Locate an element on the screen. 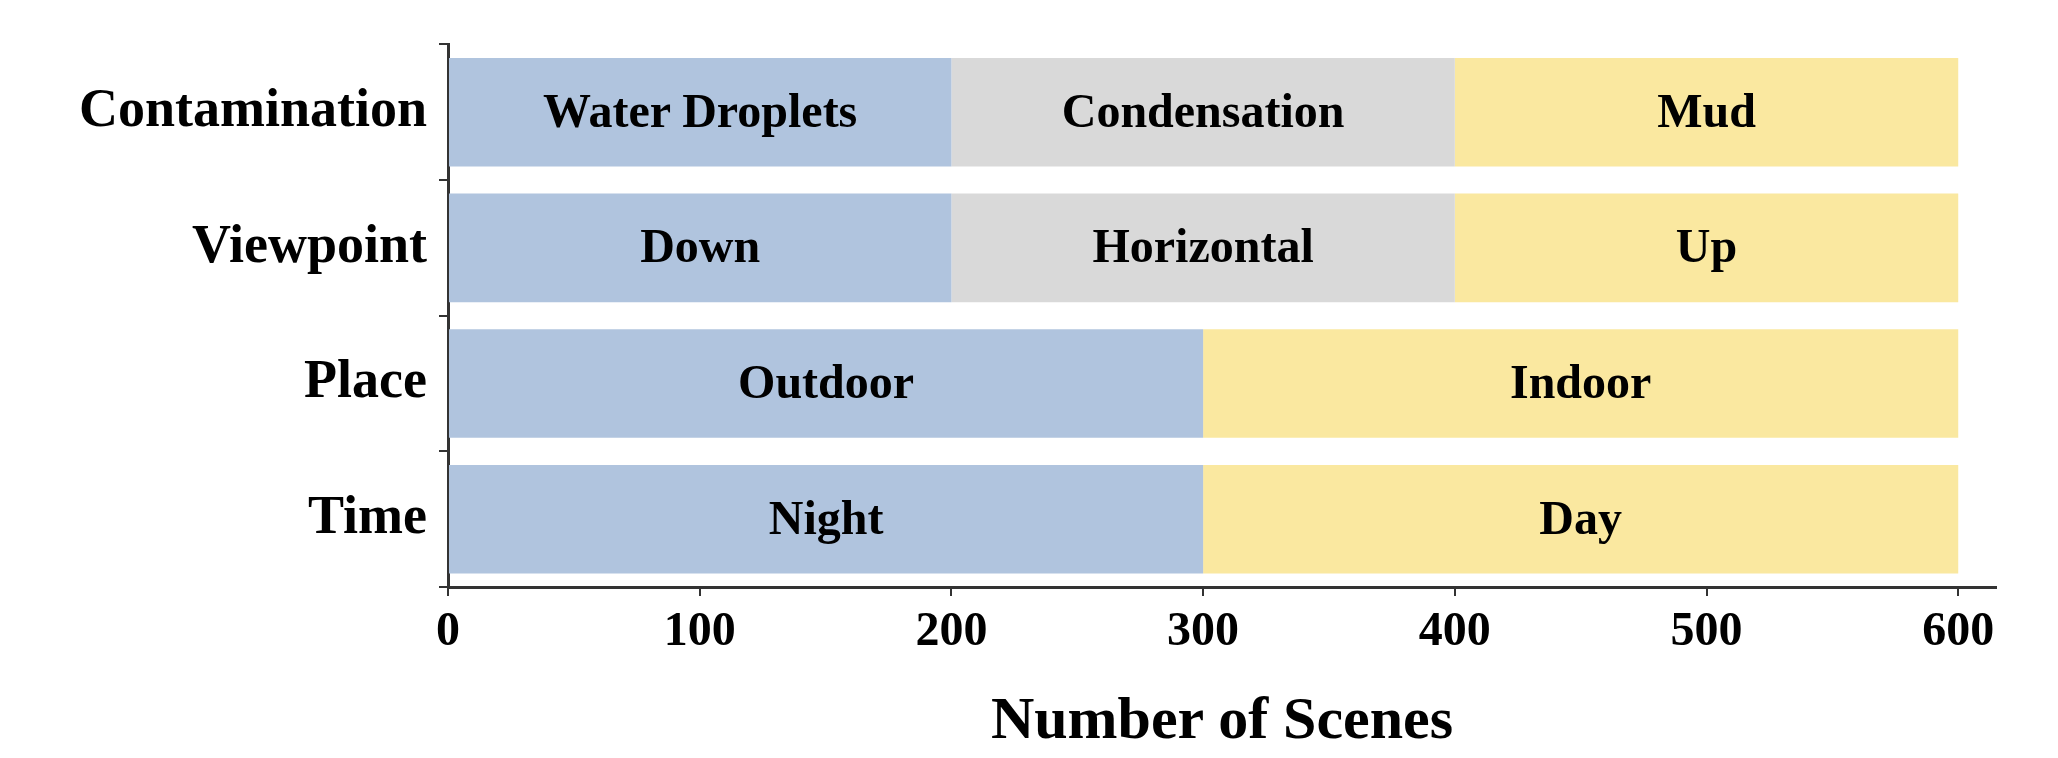  x-tick-label: 100 is located at coordinates (699, 629).